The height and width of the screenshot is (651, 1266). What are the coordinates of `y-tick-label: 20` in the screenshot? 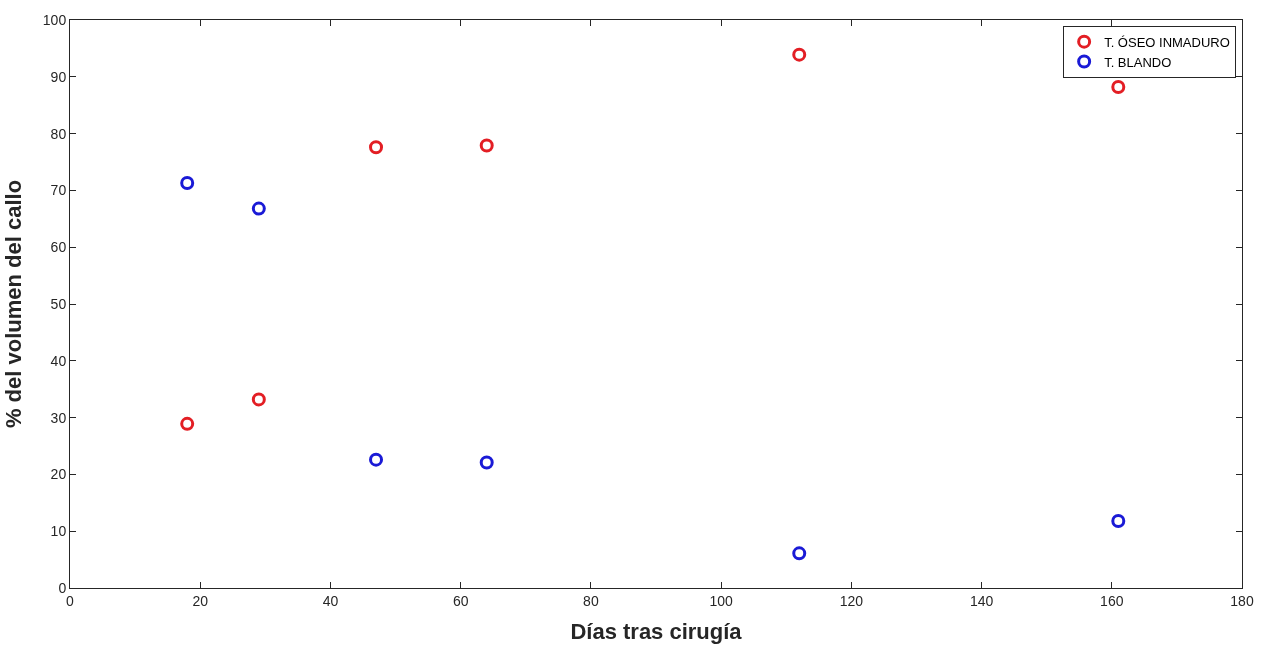 It's located at (58, 474).